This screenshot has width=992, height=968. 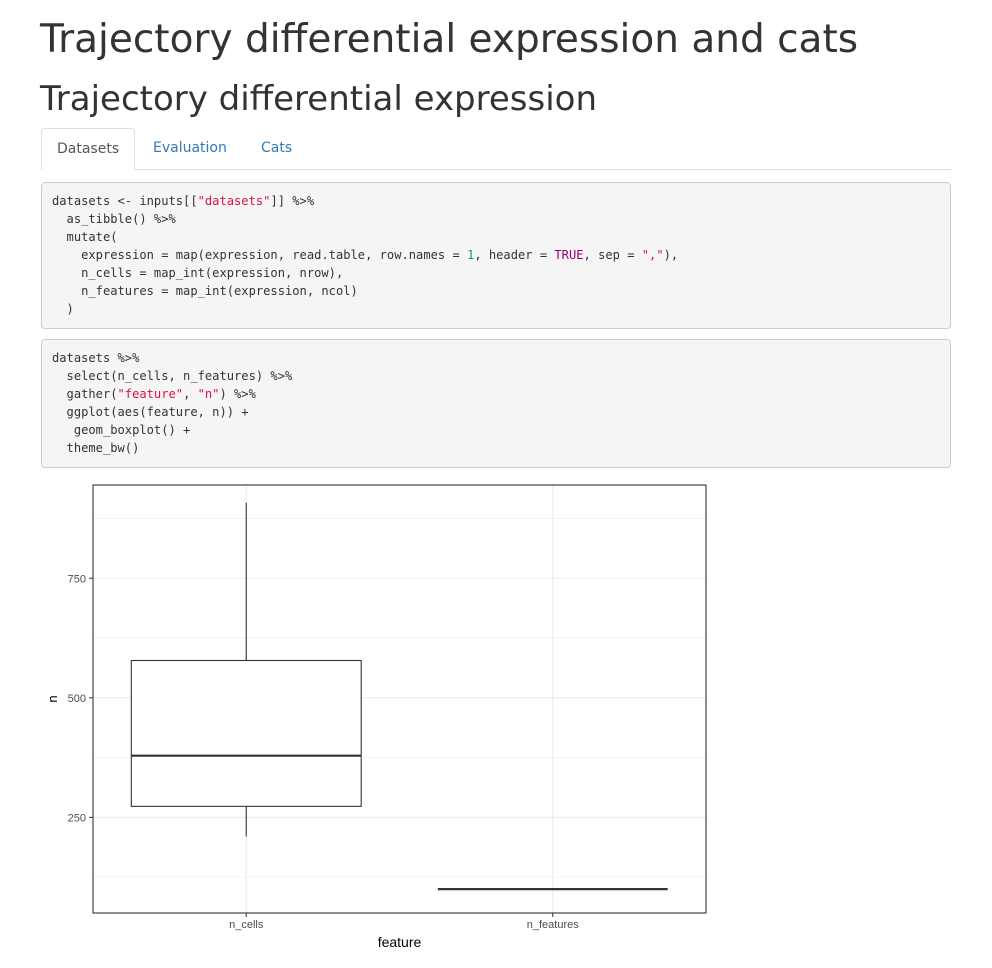 What do you see at coordinates (77, 579) in the screenshot?
I see `y-tick-label: 750` at bounding box center [77, 579].